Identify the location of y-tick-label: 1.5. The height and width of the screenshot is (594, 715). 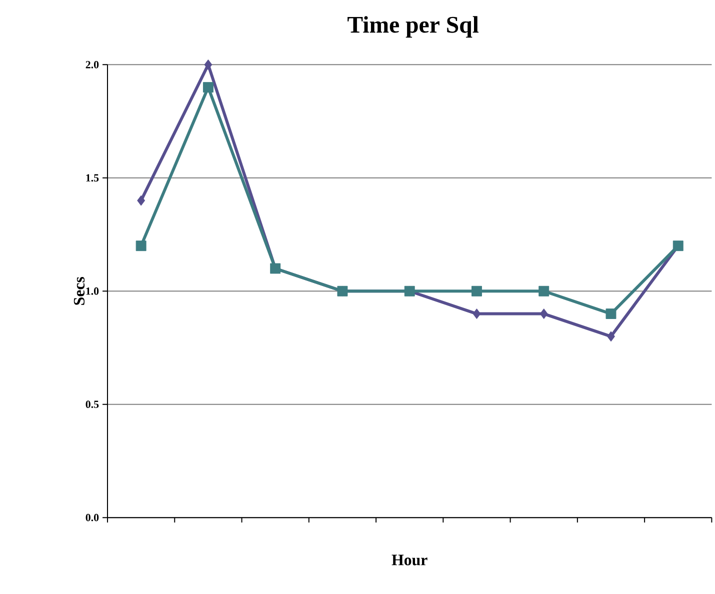
(92, 178).